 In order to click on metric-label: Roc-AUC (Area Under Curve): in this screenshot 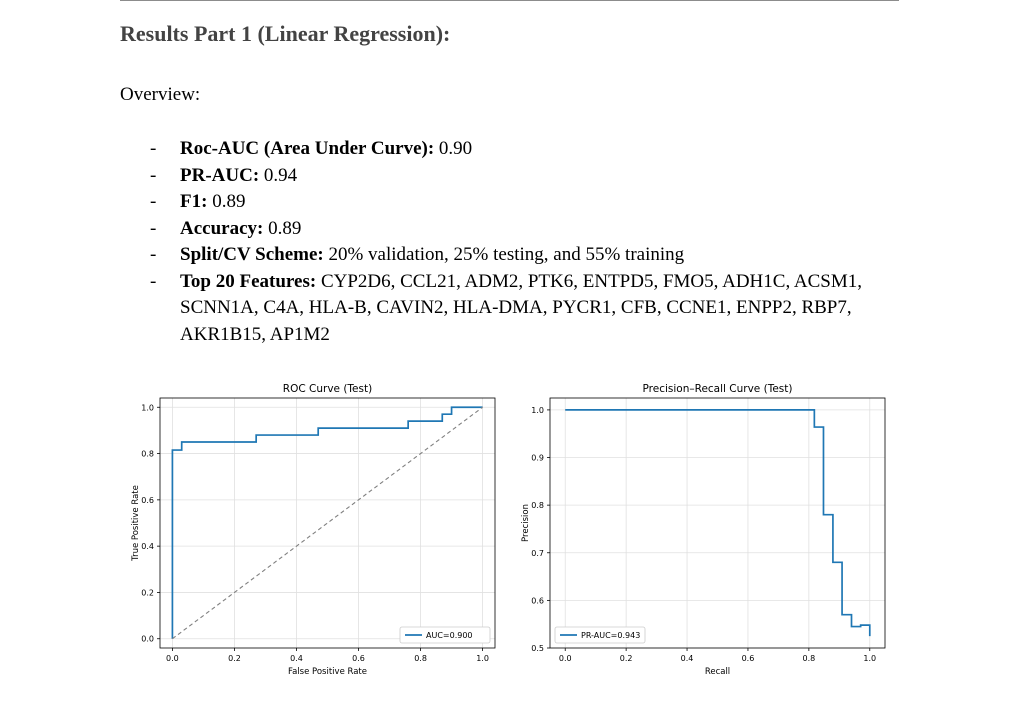, I will do `click(307, 148)`.